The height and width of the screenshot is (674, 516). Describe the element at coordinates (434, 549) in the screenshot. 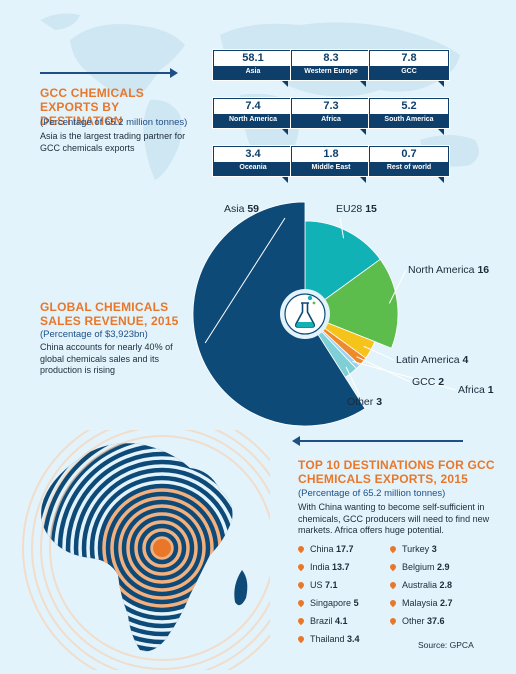

I see `destination-value: 3` at that location.